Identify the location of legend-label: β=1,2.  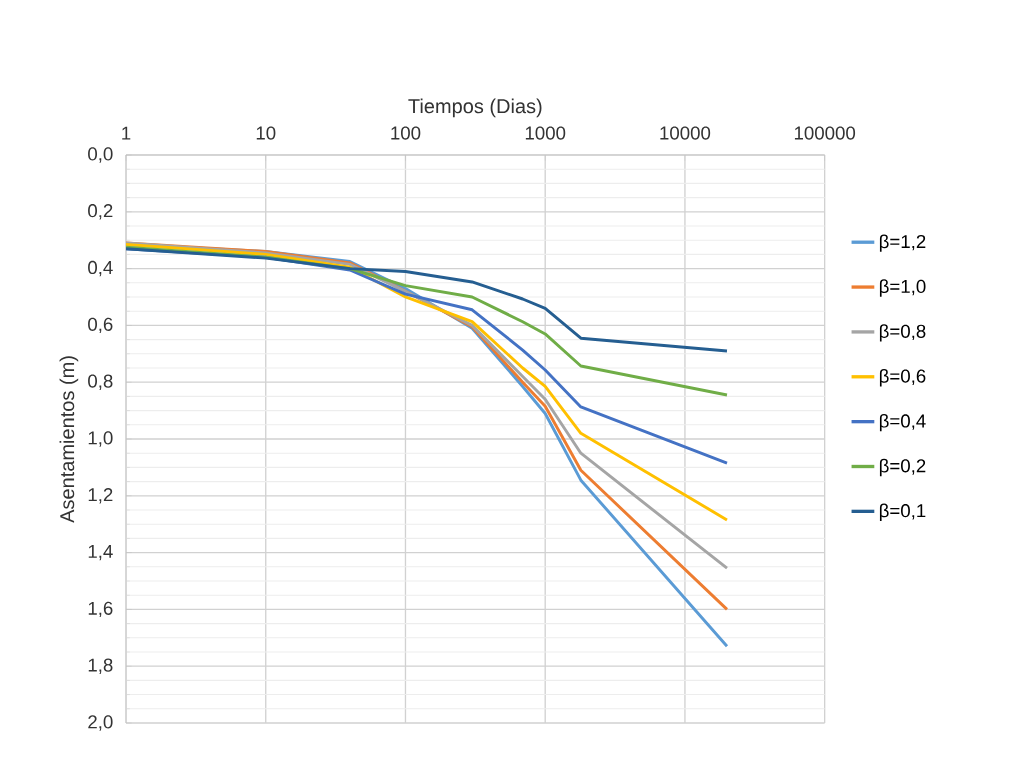
(902, 243).